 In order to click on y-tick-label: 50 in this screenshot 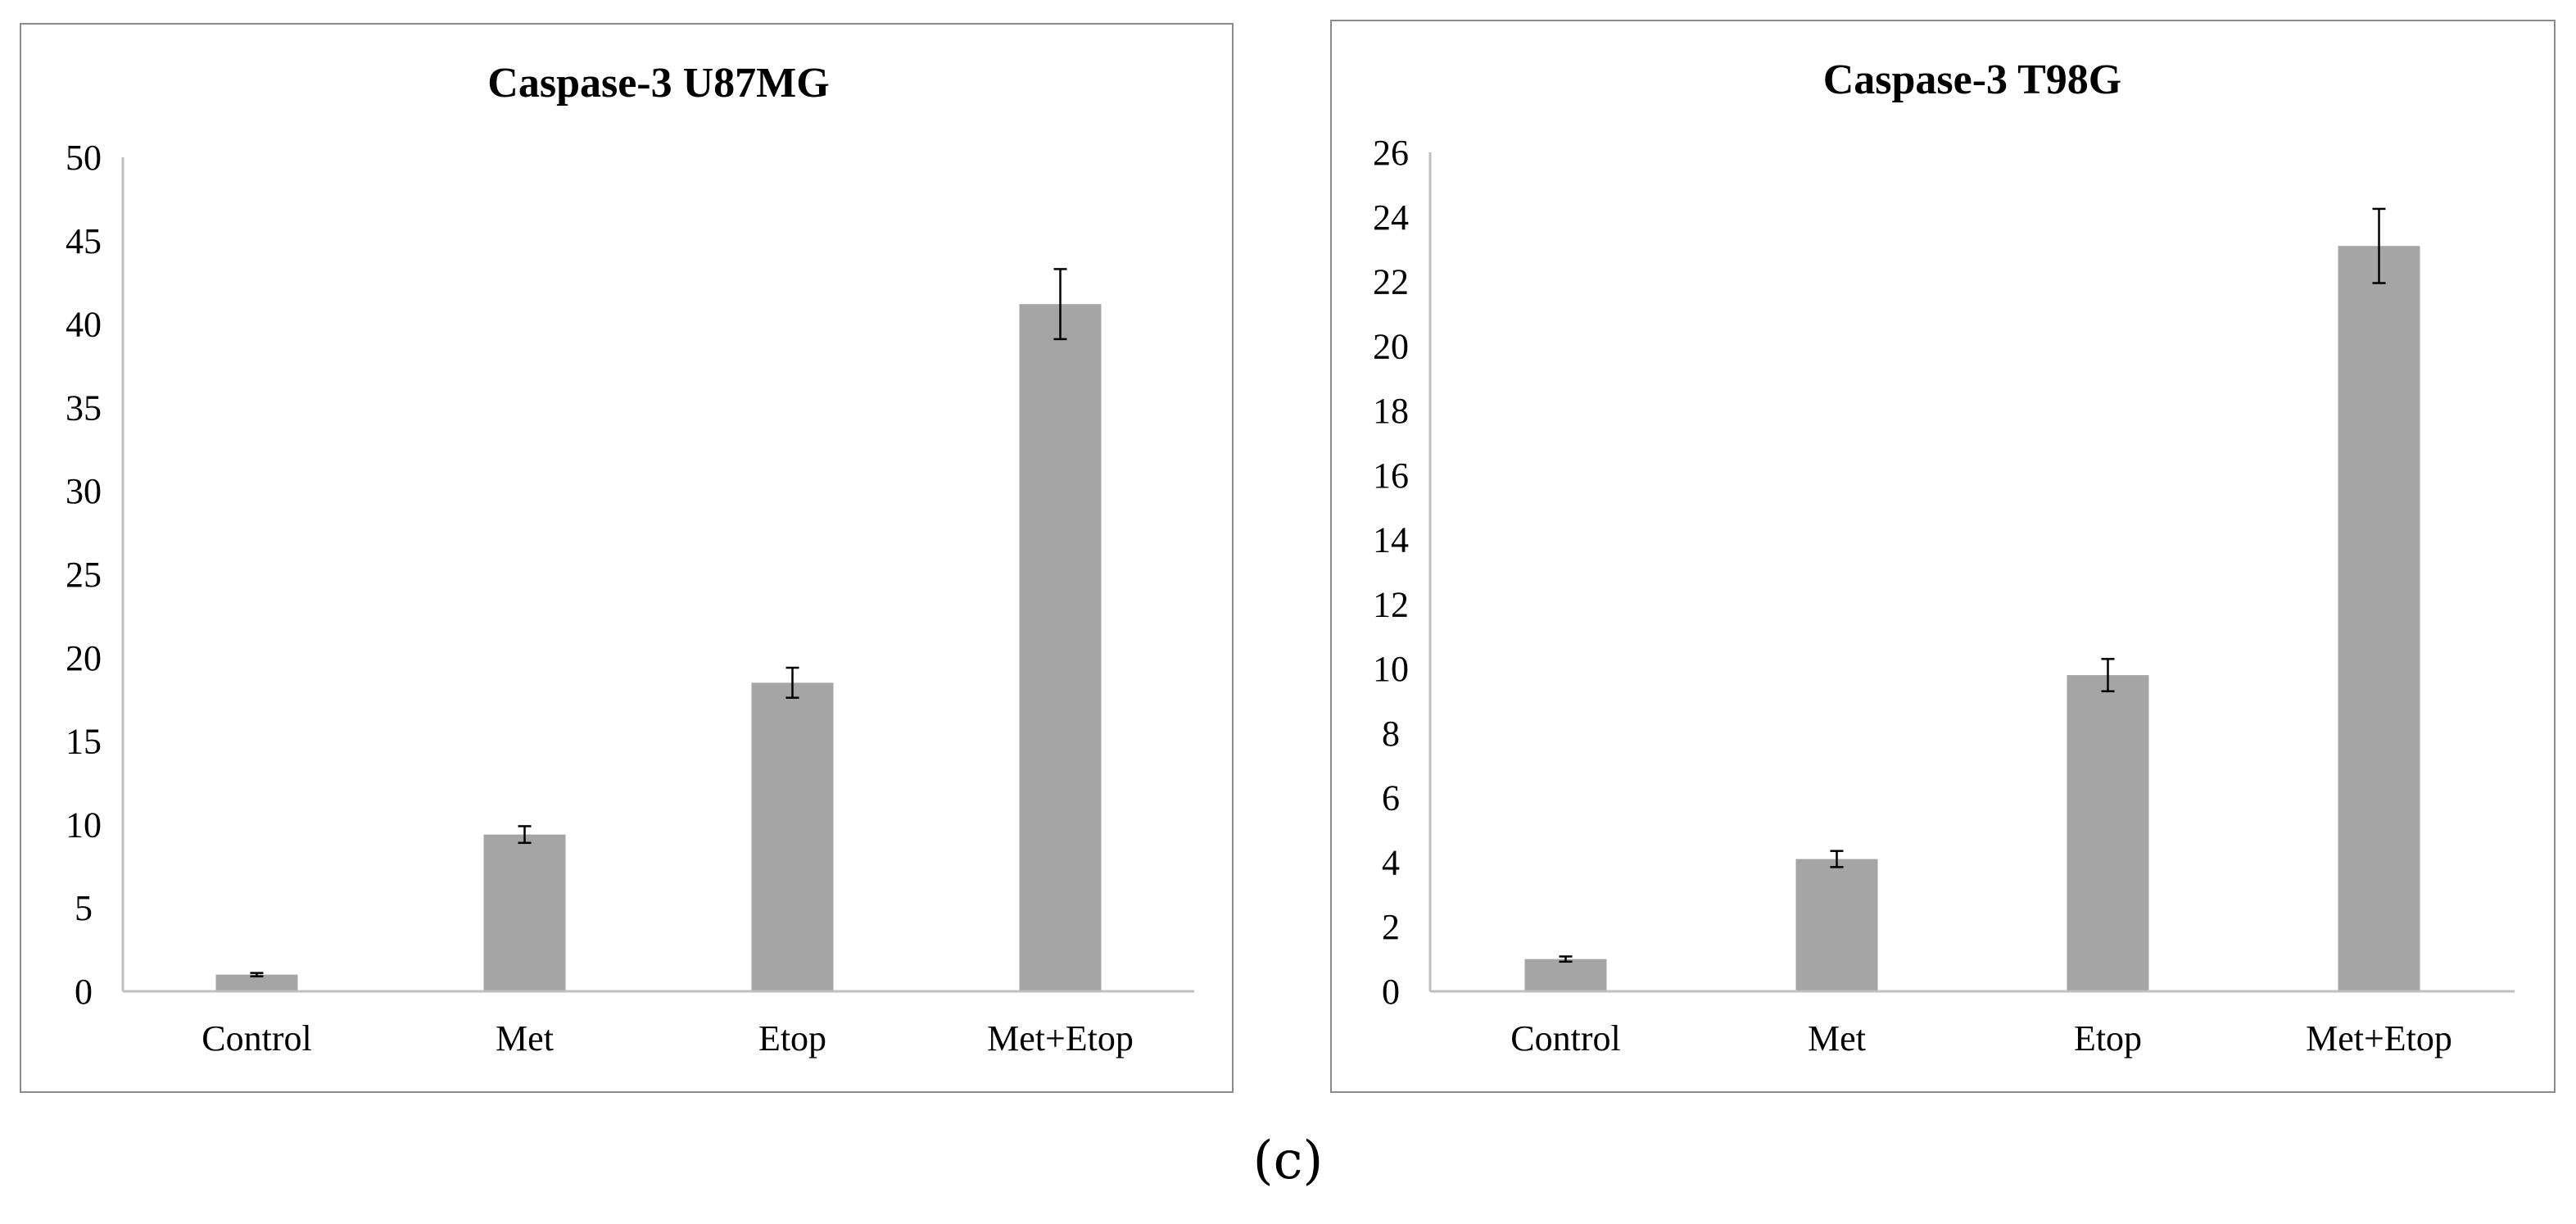, I will do `click(84, 158)`.